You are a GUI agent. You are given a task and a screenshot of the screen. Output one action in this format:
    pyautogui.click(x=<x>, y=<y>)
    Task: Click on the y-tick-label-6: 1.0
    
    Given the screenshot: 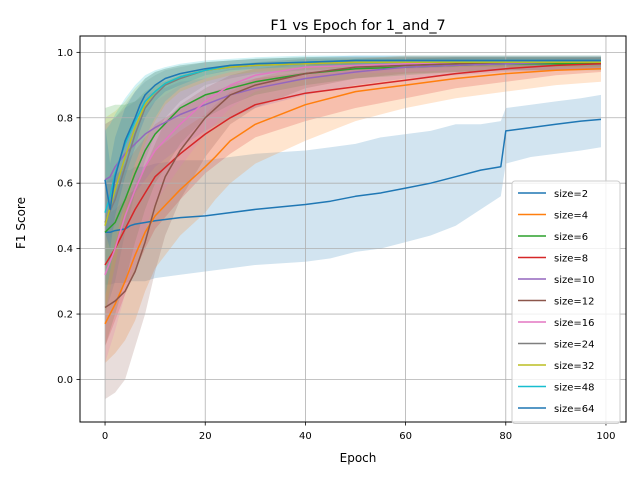 What is the action you would take?
    pyautogui.click(x=65, y=53)
    